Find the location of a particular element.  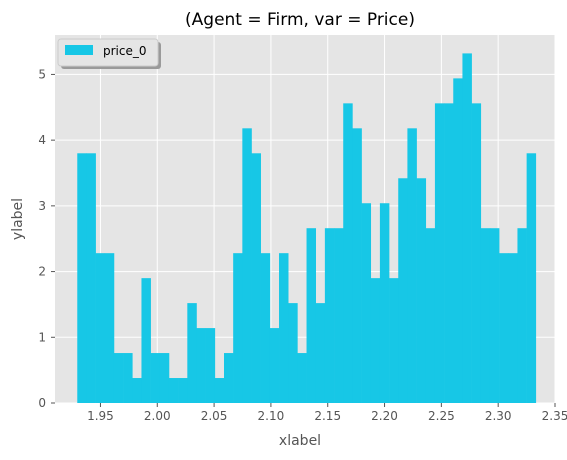

x-axis-ticks: 1.95 2.00 2.05 2.10 2.15 2.20 2.25 2.30 2.35 is located at coordinates (327, 413).